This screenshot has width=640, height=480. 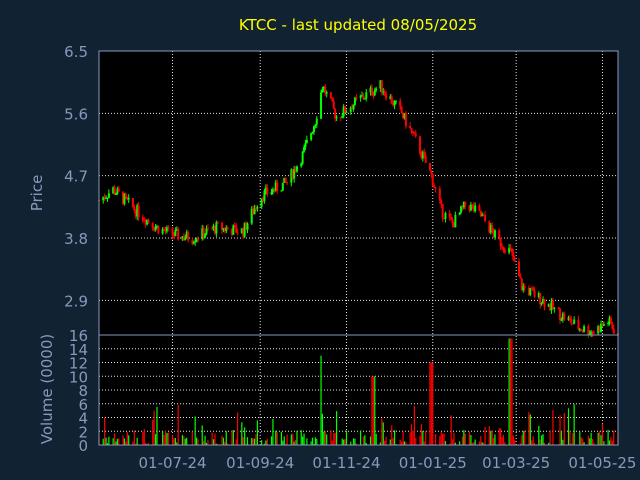 I want to click on volume-tick-label: 4, so click(x=83, y=419).